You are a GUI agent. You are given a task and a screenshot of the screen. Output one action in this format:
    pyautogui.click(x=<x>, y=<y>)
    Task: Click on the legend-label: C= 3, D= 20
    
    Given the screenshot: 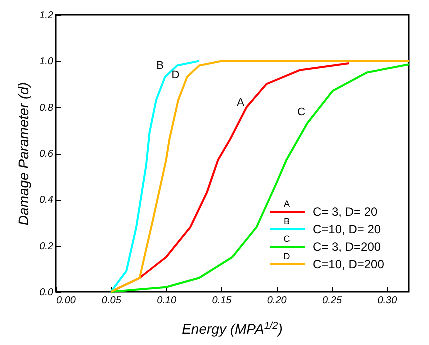 What is the action you would take?
    pyautogui.click(x=345, y=212)
    